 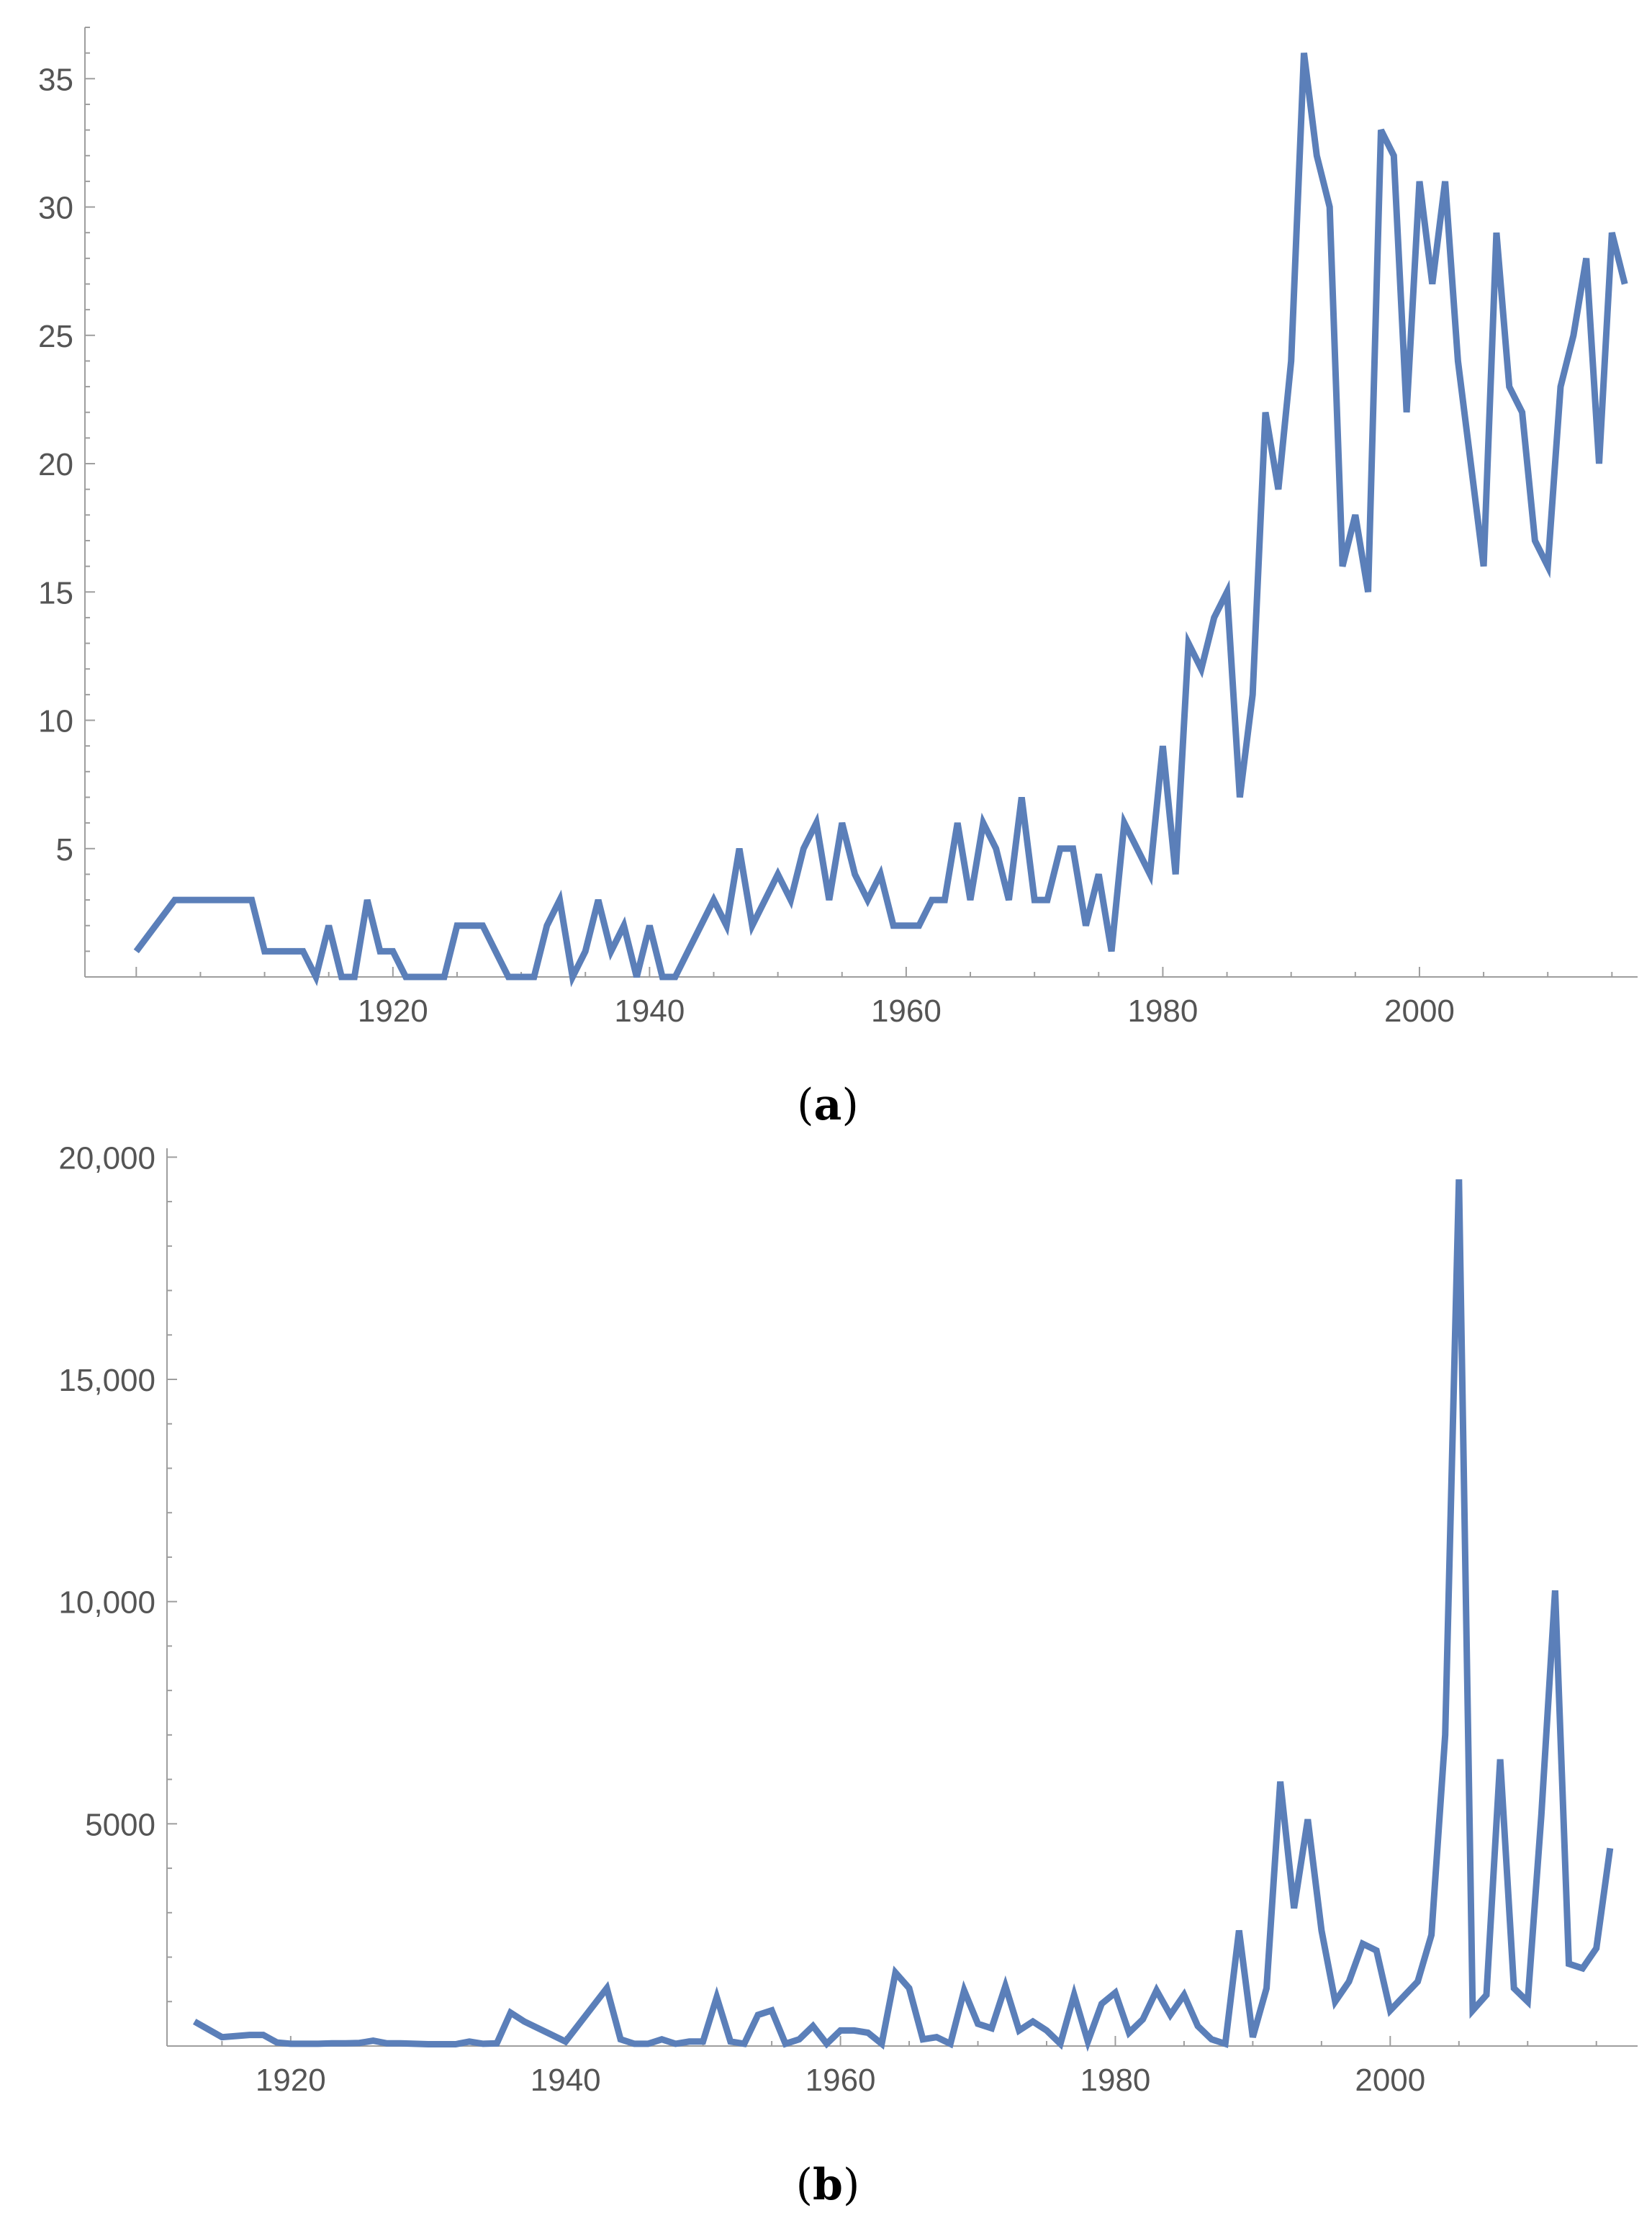 What do you see at coordinates (107, 1603) in the screenshot?
I see `y-tick-label: 10,000` at bounding box center [107, 1603].